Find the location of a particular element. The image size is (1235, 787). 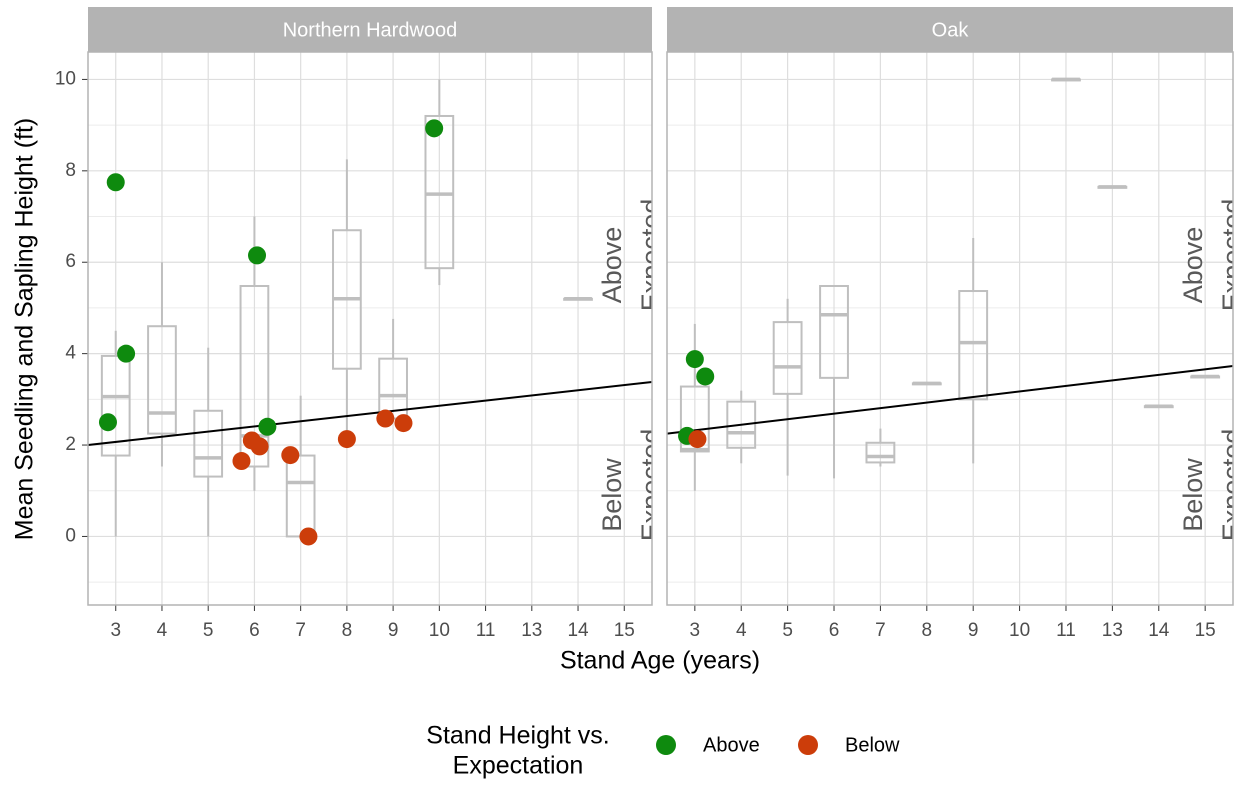

legend-title: Stand Height vs. is located at coordinates (517, 736).